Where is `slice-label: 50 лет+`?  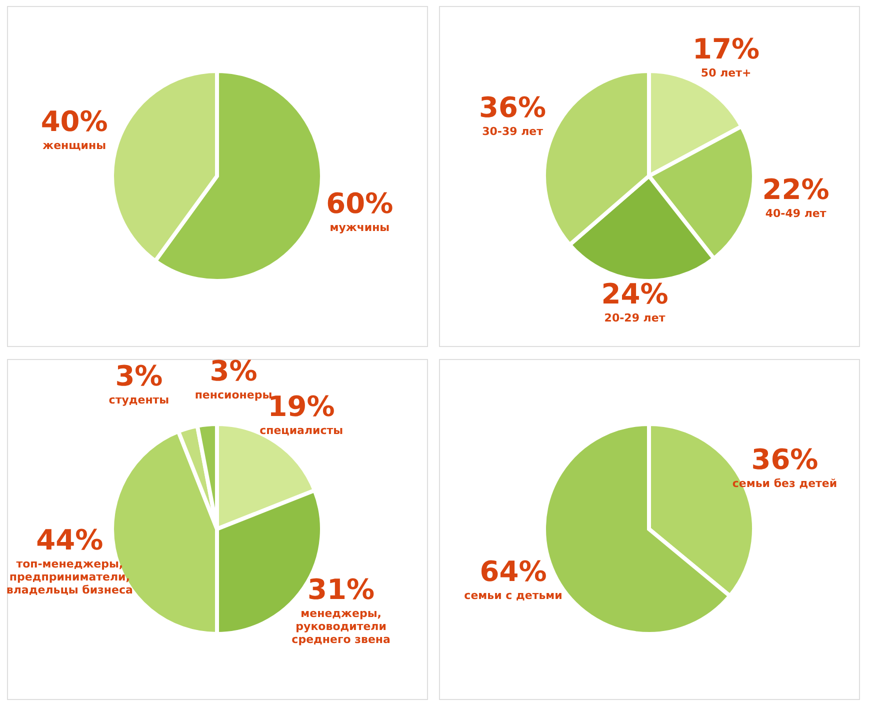
slice-label: 50 лет+ is located at coordinates (726, 73).